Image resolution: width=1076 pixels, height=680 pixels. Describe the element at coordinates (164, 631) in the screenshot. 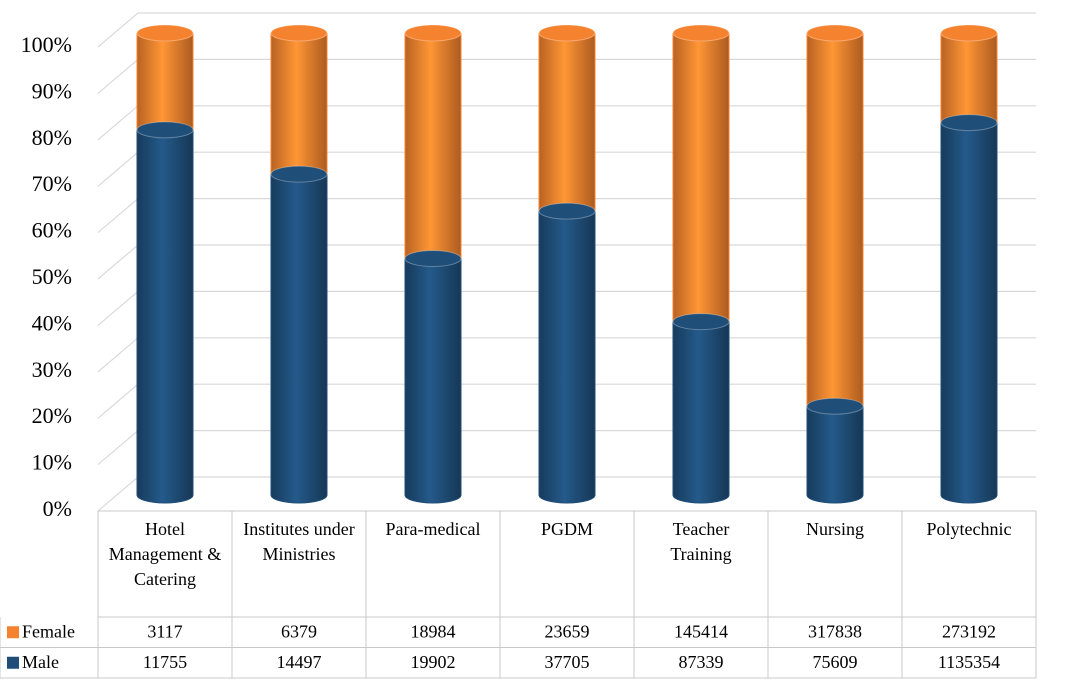

I see `table-value: 3117` at that location.